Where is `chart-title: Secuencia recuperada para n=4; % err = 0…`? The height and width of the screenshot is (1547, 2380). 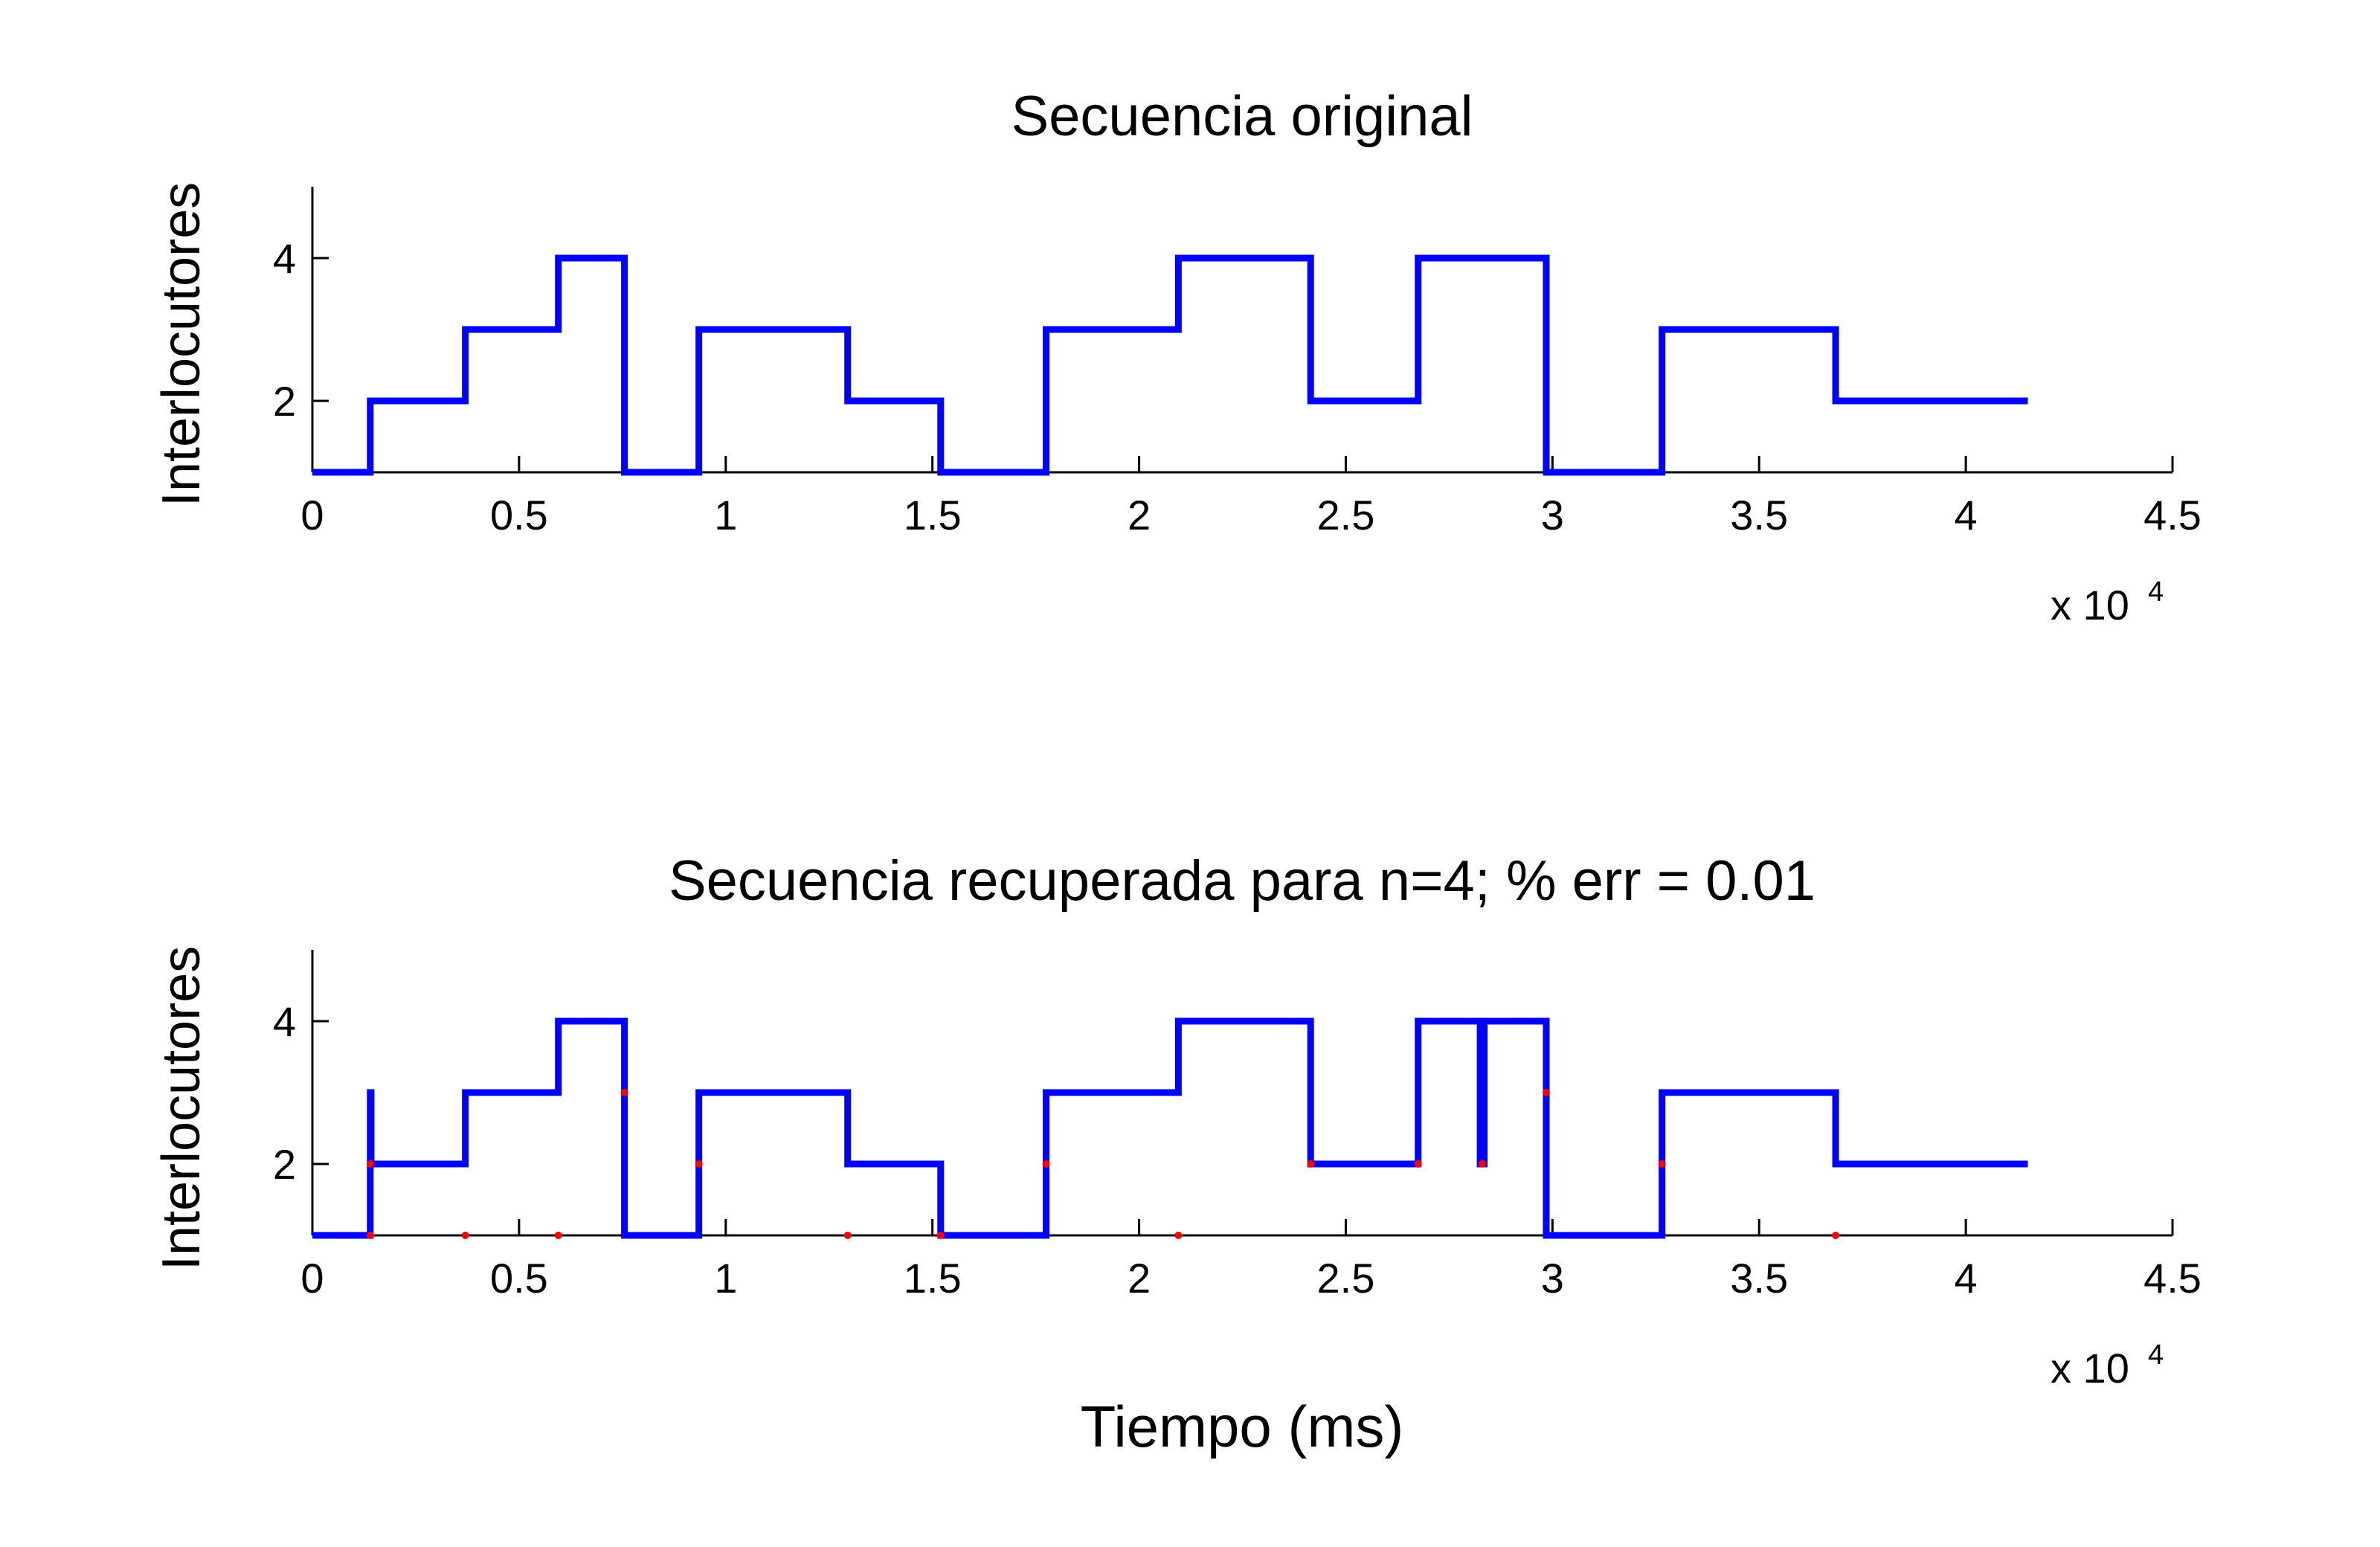 chart-title: Secuencia recuperada para n=4; % err = 0… is located at coordinates (1242, 881).